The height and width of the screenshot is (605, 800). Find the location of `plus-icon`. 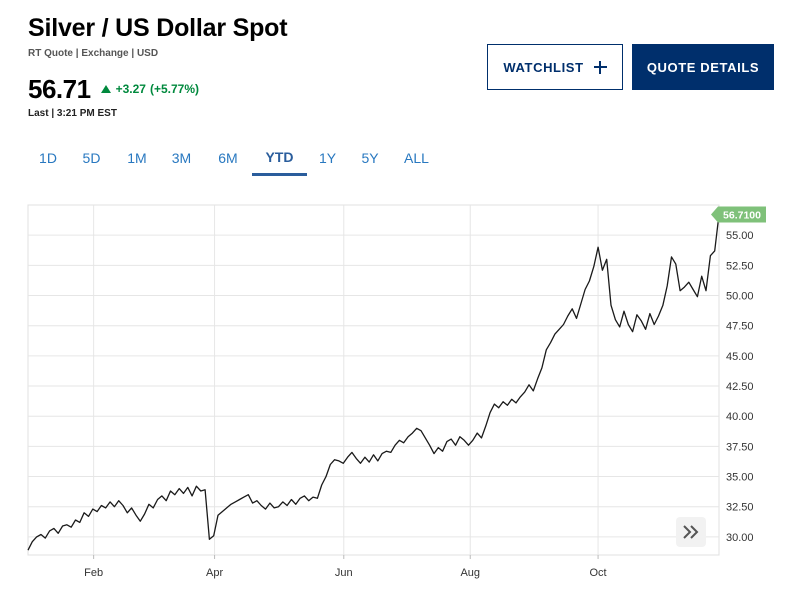

plus-icon is located at coordinates (600, 67).